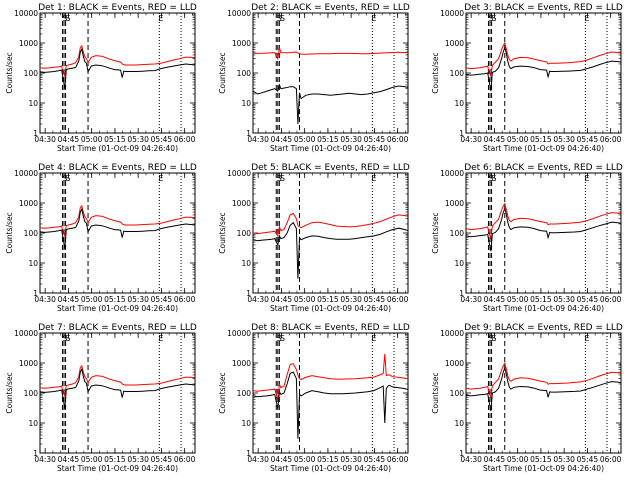 The image size is (640, 480). What do you see at coordinates (330, 8) in the screenshot?
I see `panel-title: Det 2: BLACK = Events, RED = LLD` at bounding box center [330, 8].